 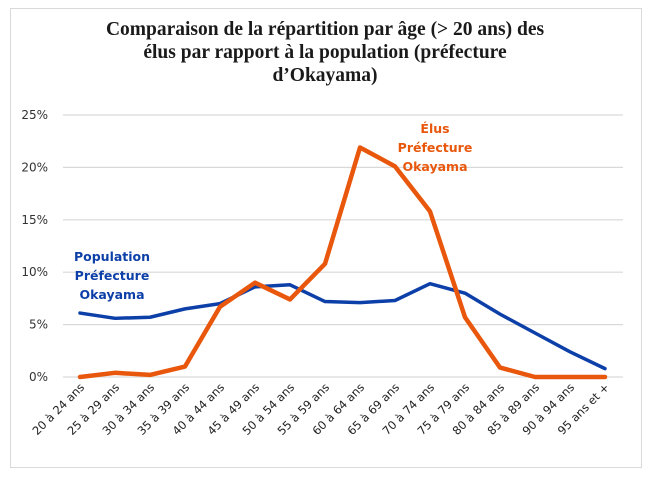 What do you see at coordinates (434, 128) in the screenshot?
I see `series-label-elus: Élus` at bounding box center [434, 128].